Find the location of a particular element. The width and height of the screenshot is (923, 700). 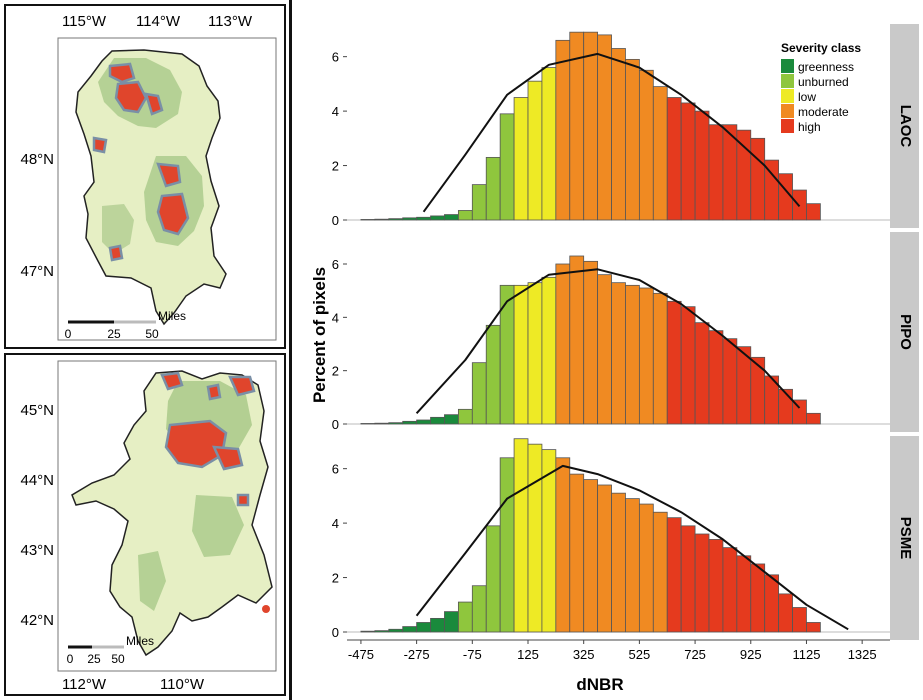

burn-areas-top is located at coordinates (141, 162).